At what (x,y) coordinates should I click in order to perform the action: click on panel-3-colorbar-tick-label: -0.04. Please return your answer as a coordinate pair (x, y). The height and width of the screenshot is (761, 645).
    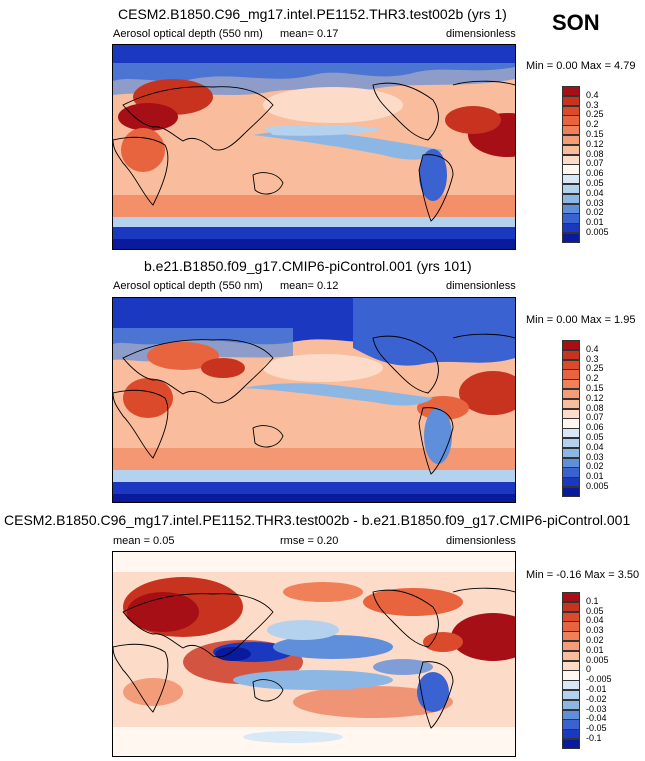
    Looking at the image, I should click on (596, 718).